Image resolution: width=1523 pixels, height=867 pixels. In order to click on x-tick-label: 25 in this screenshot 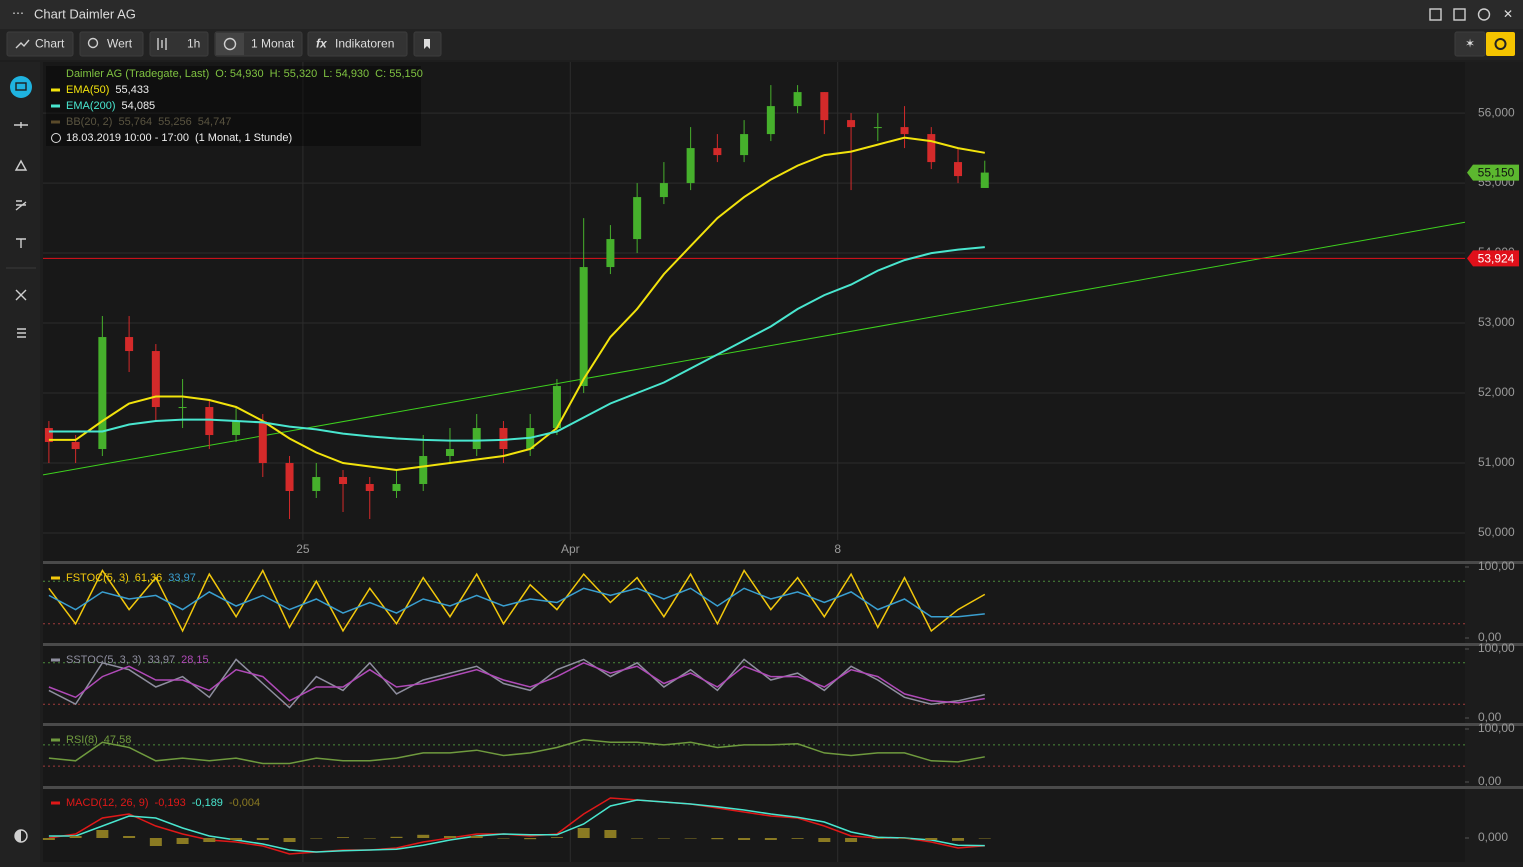, I will do `click(303, 549)`.